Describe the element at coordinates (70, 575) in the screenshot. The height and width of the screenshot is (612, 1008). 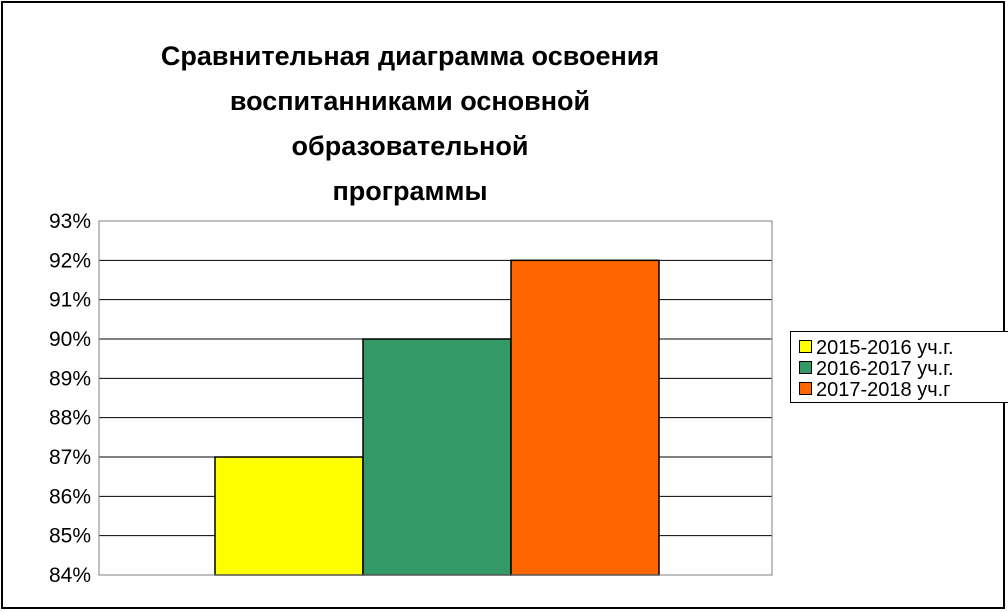
I see `y-tick-label: 84%` at that location.